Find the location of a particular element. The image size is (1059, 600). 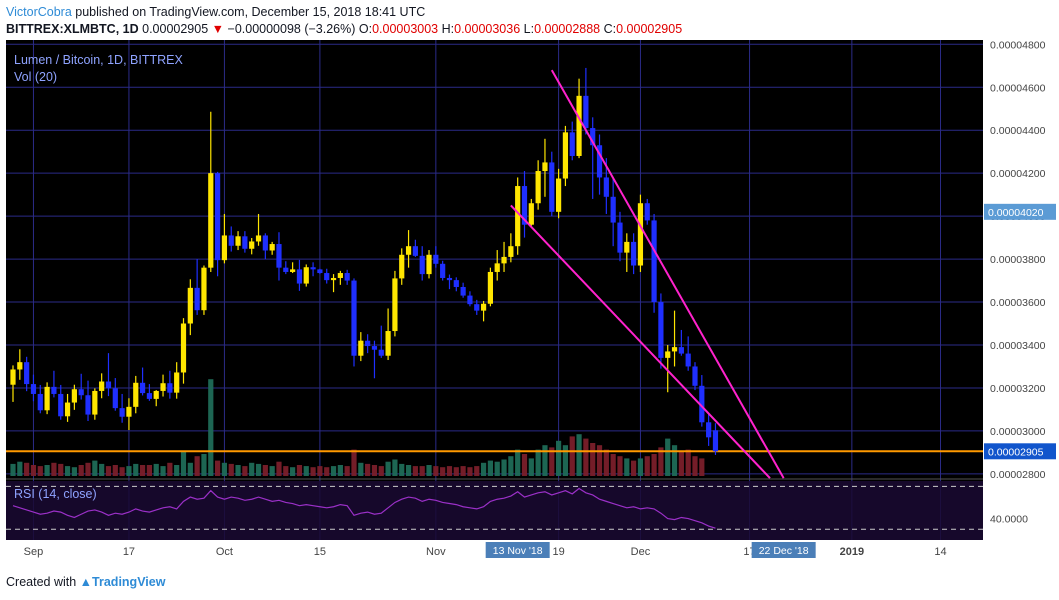

rsi-pane is located at coordinates (494, 510).